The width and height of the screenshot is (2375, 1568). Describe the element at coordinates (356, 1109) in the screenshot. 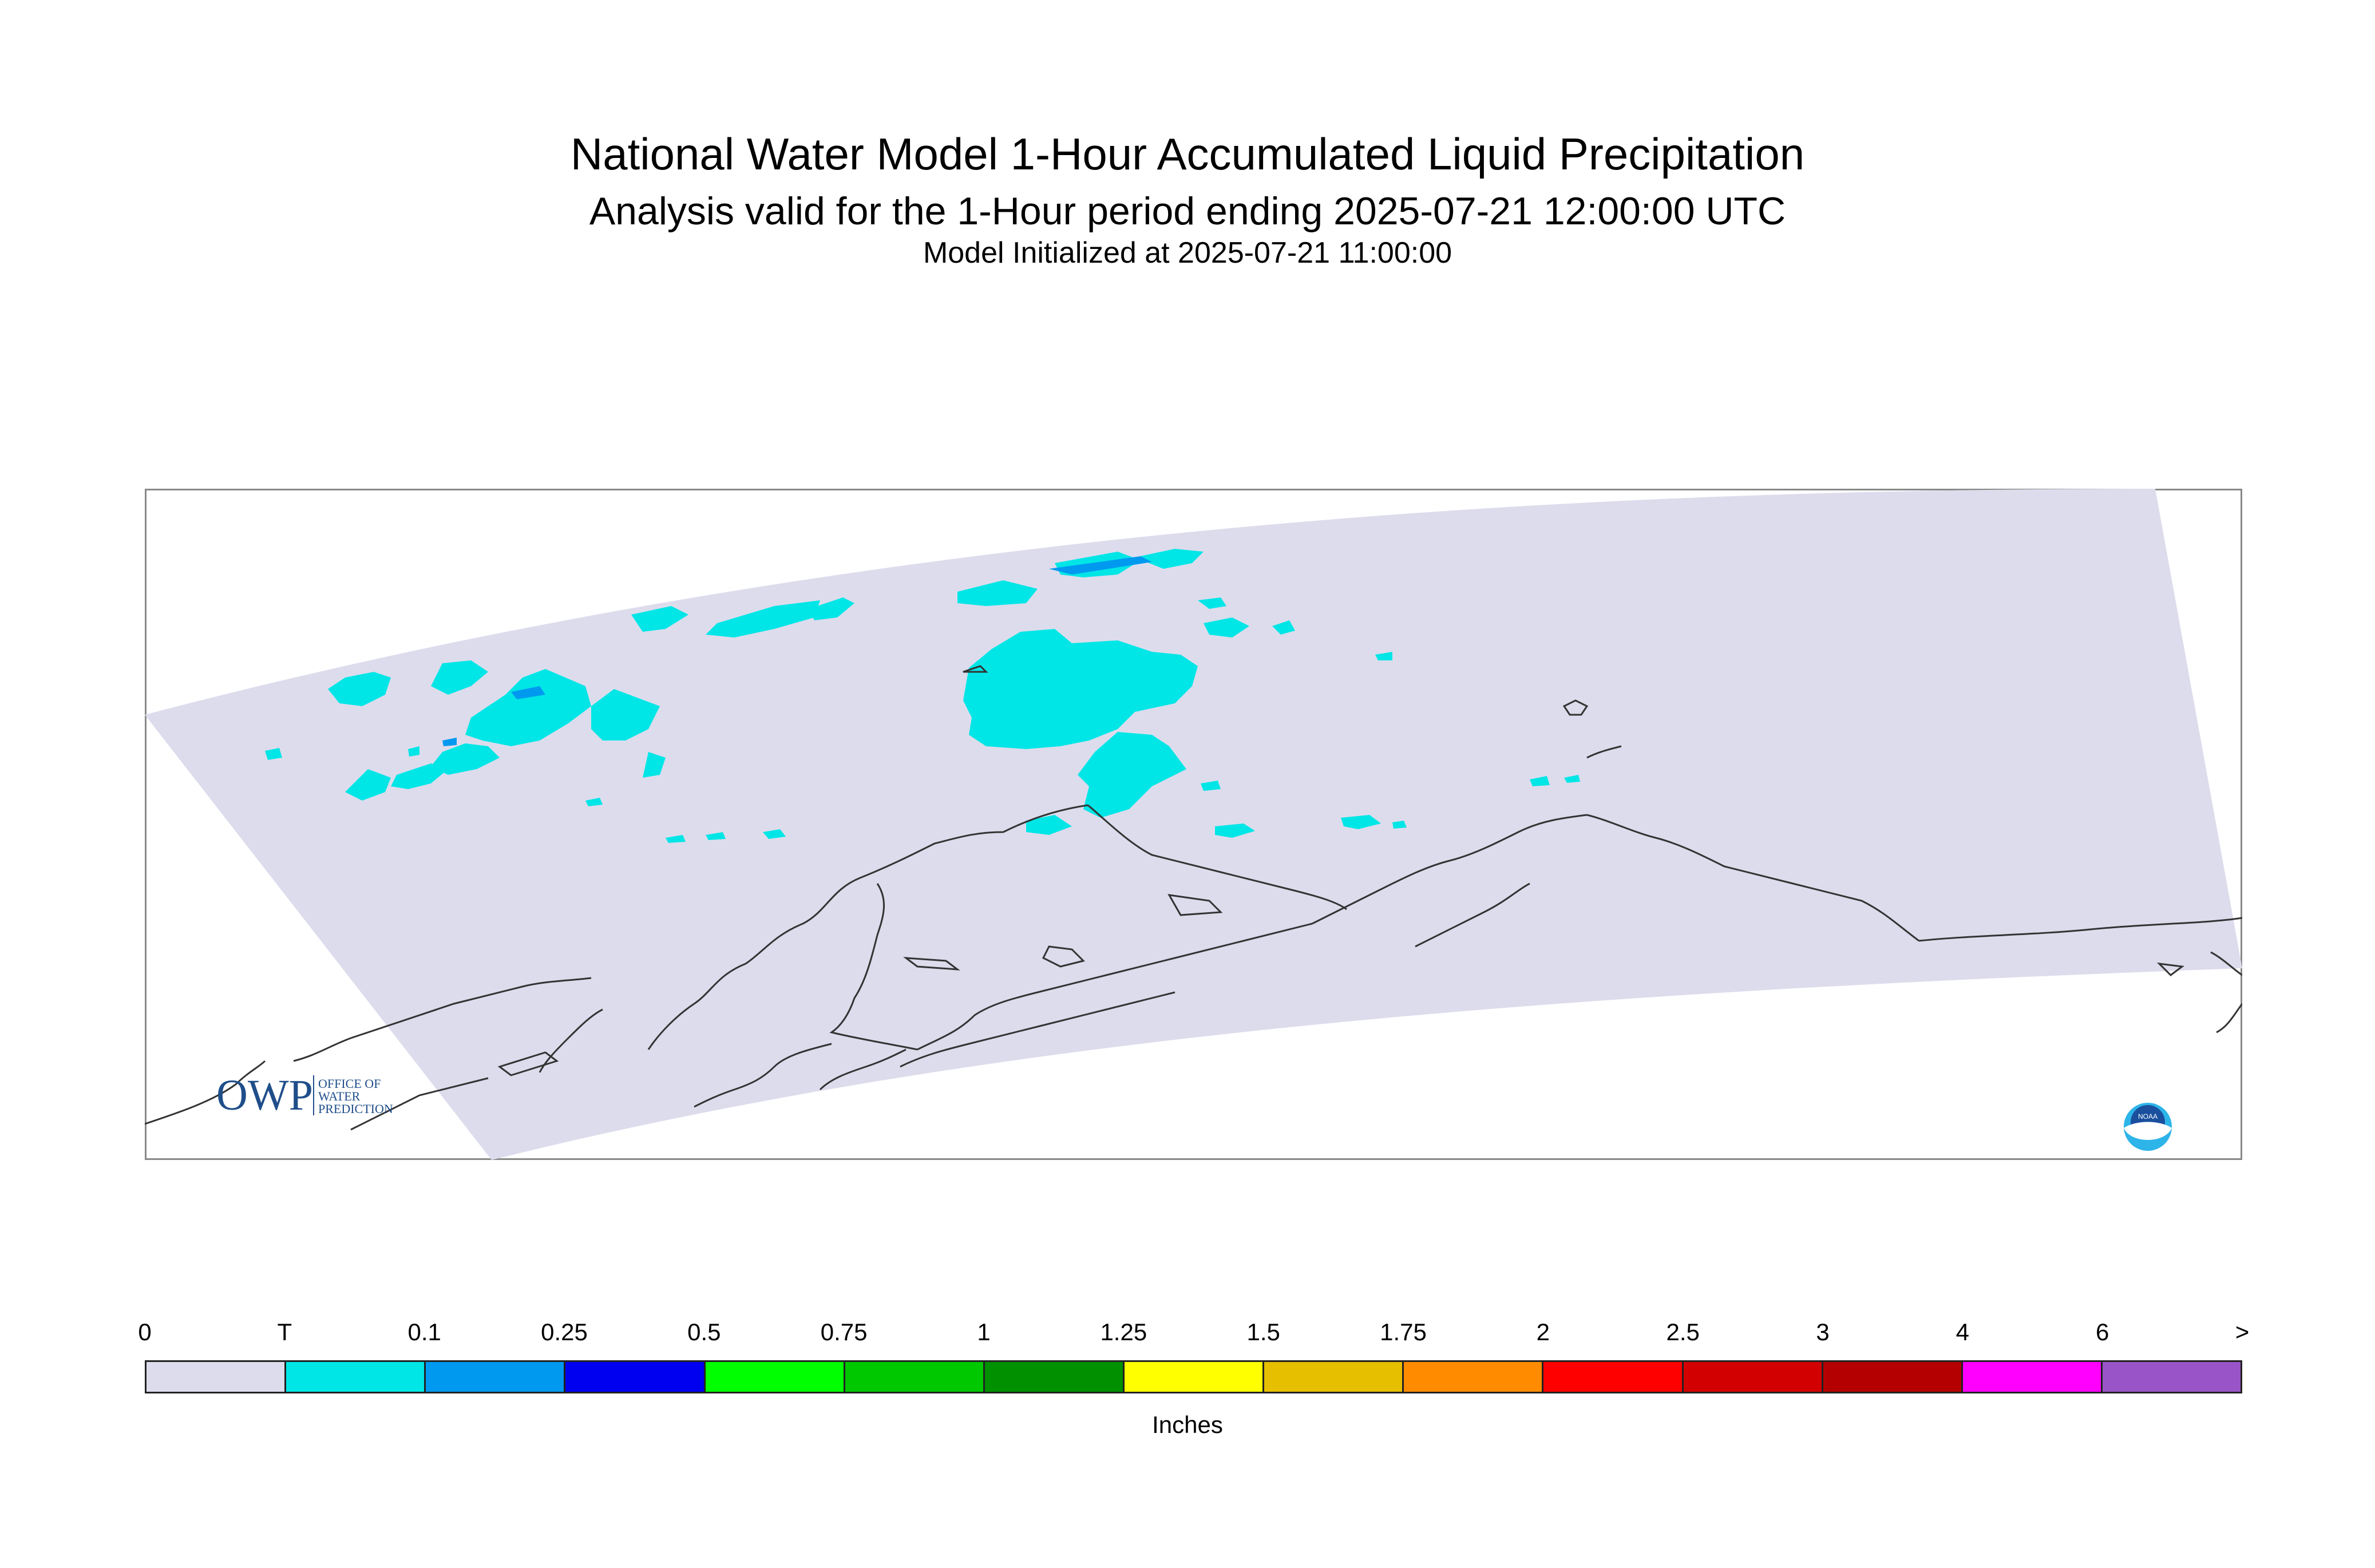

I see `owp-logo-line: PREDICTION` at that location.